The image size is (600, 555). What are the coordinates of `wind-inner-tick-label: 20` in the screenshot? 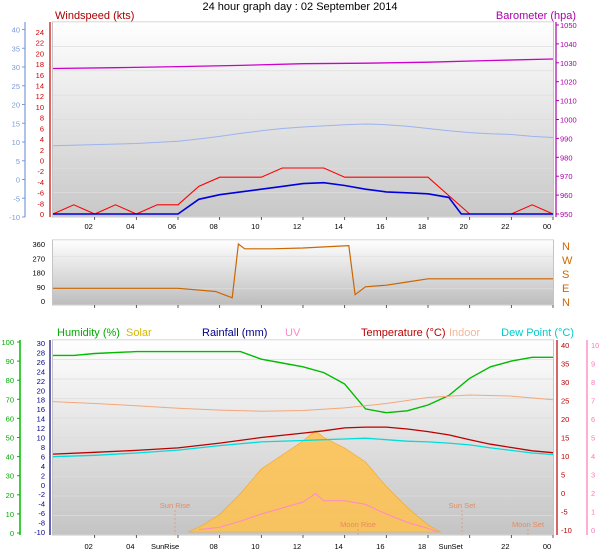 It's located at (40, 53).